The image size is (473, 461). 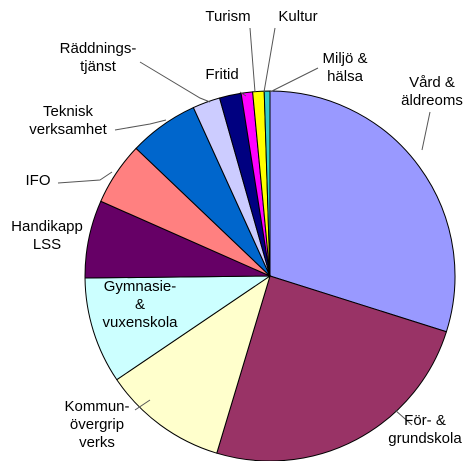 I want to click on slice-label: IFO, so click(x=38, y=180).